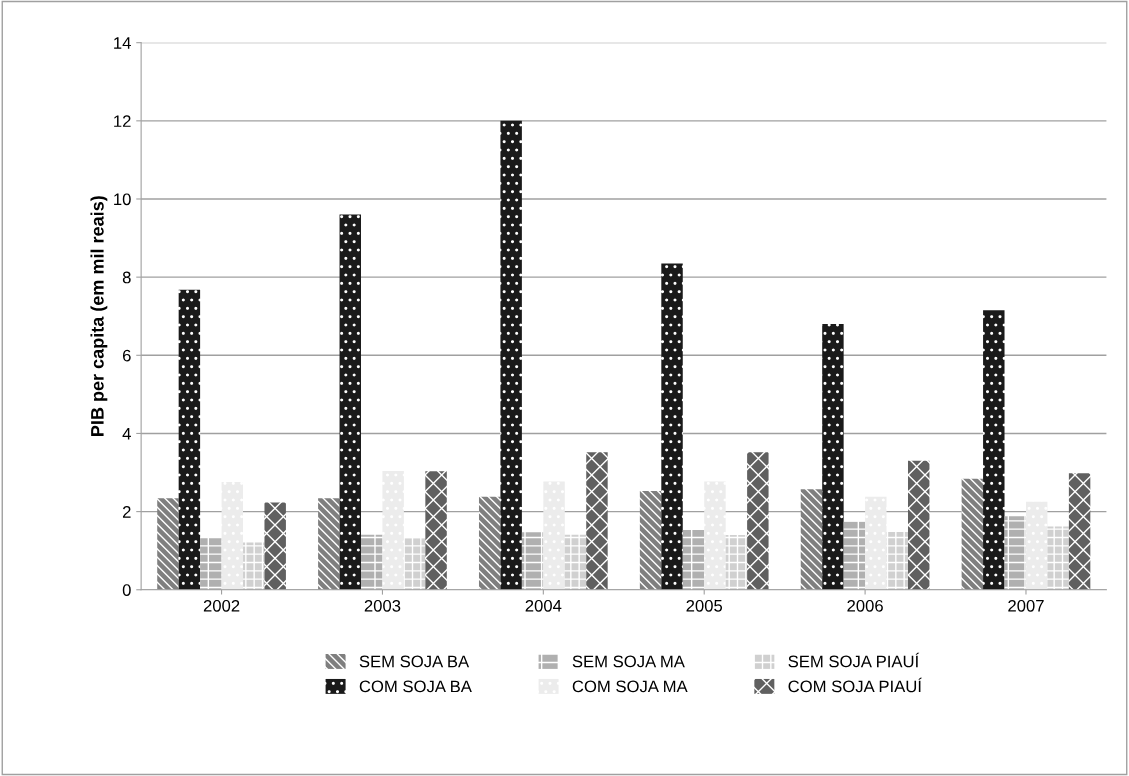  Describe the element at coordinates (122, 43) in the screenshot. I see `y-tick-label: 14` at that location.